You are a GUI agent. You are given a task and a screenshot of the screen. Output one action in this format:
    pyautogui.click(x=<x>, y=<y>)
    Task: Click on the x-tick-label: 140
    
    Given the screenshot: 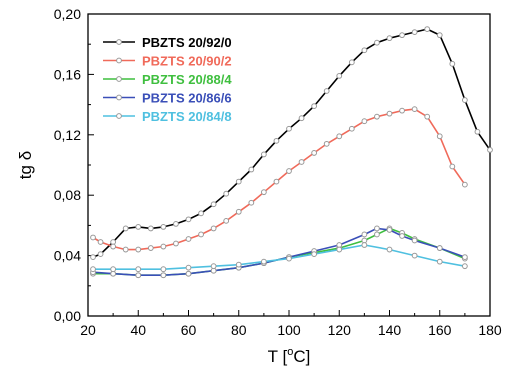 What is the action you would take?
    pyautogui.click(x=390, y=330)
    